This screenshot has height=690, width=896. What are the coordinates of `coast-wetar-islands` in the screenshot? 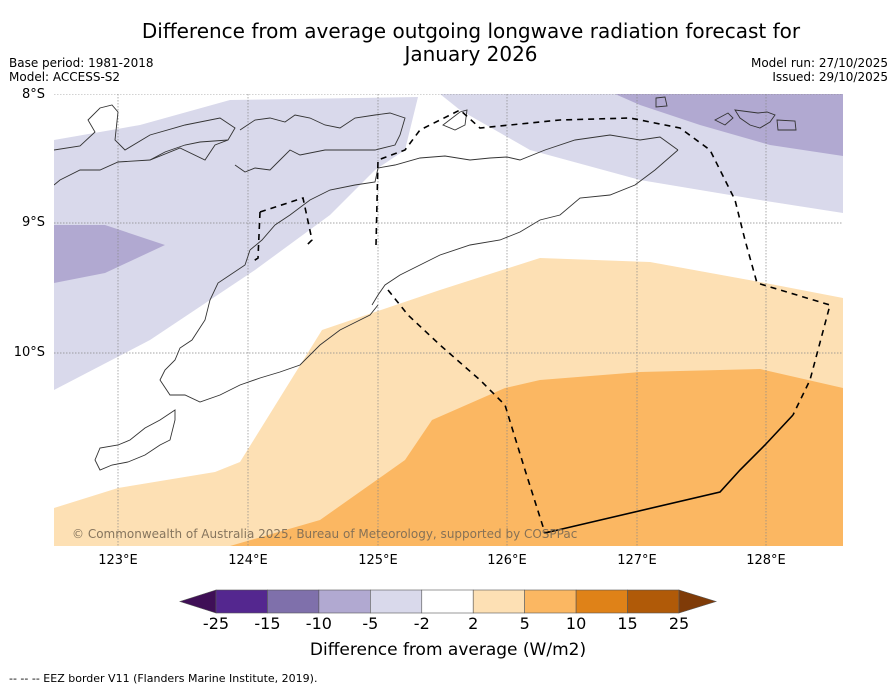 It's located at (726, 113).